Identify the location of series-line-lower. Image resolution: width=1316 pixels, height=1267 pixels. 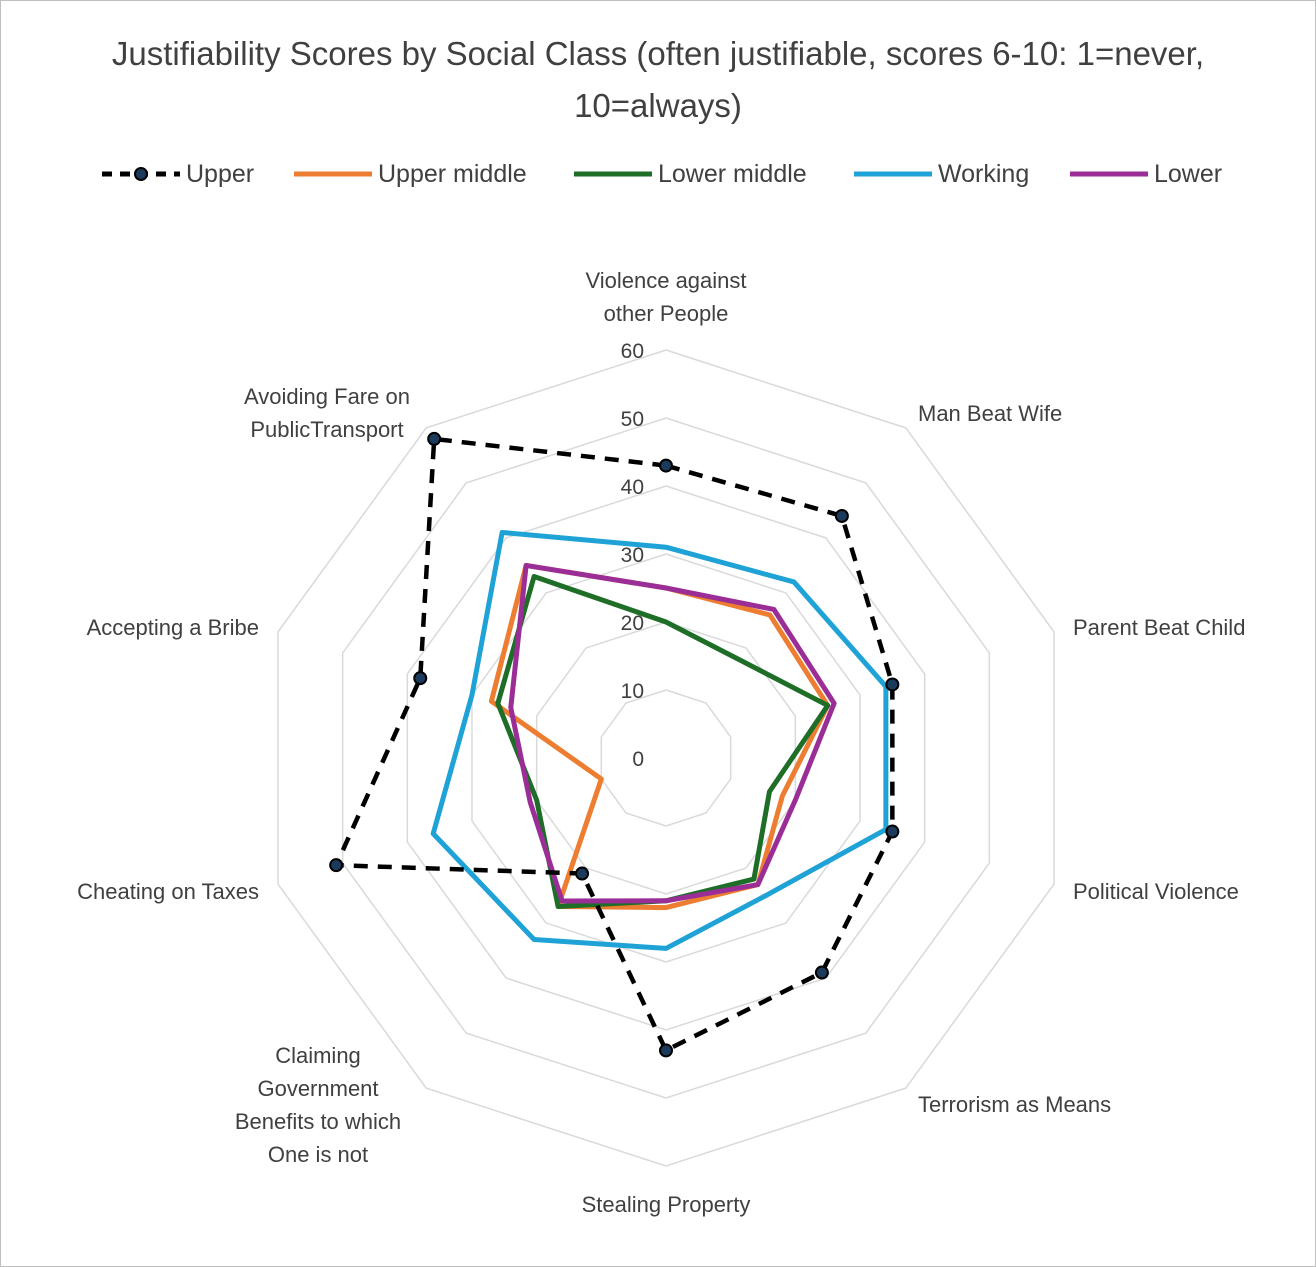
(672, 733).